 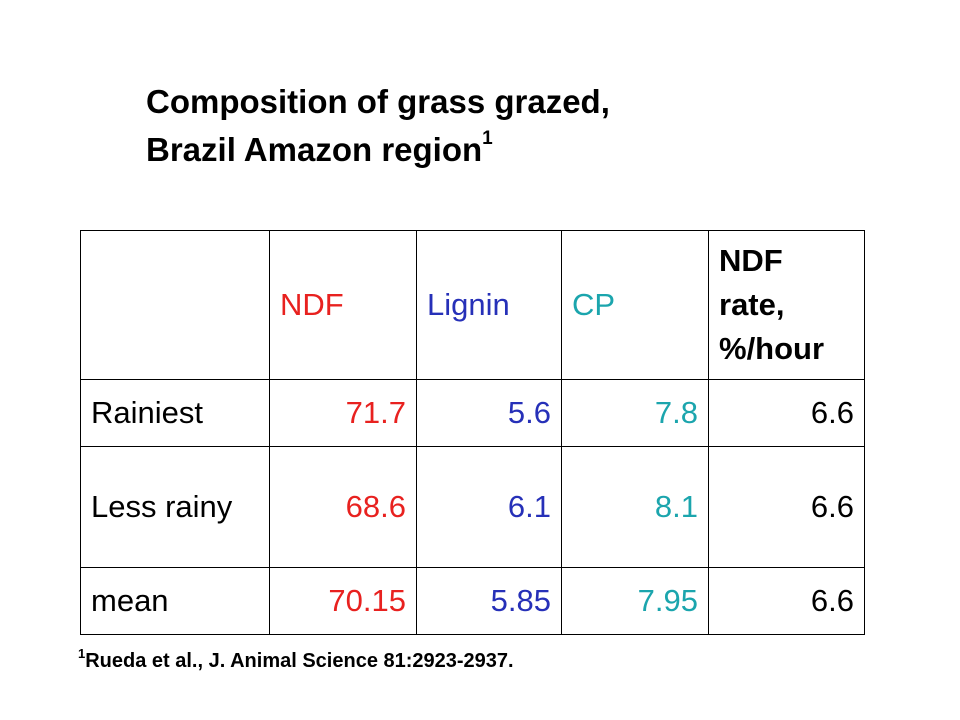 What do you see at coordinates (635, 305) in the screenshot?
I see `header-cp: CP` at bounding box center [635, 305].